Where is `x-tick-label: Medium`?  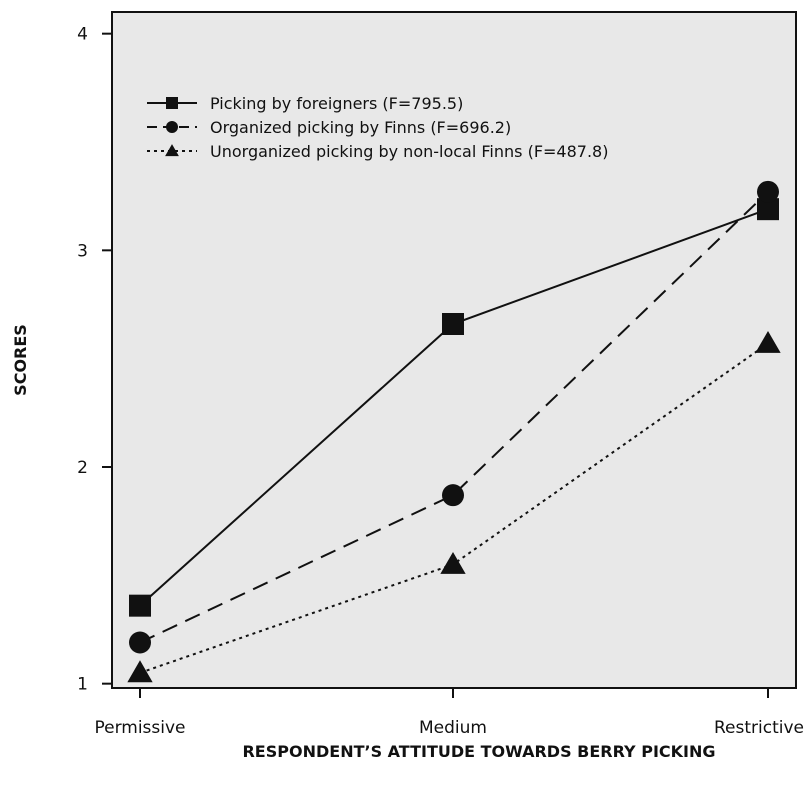 x-tick-label: Medium is located at coordinates (453, 728).